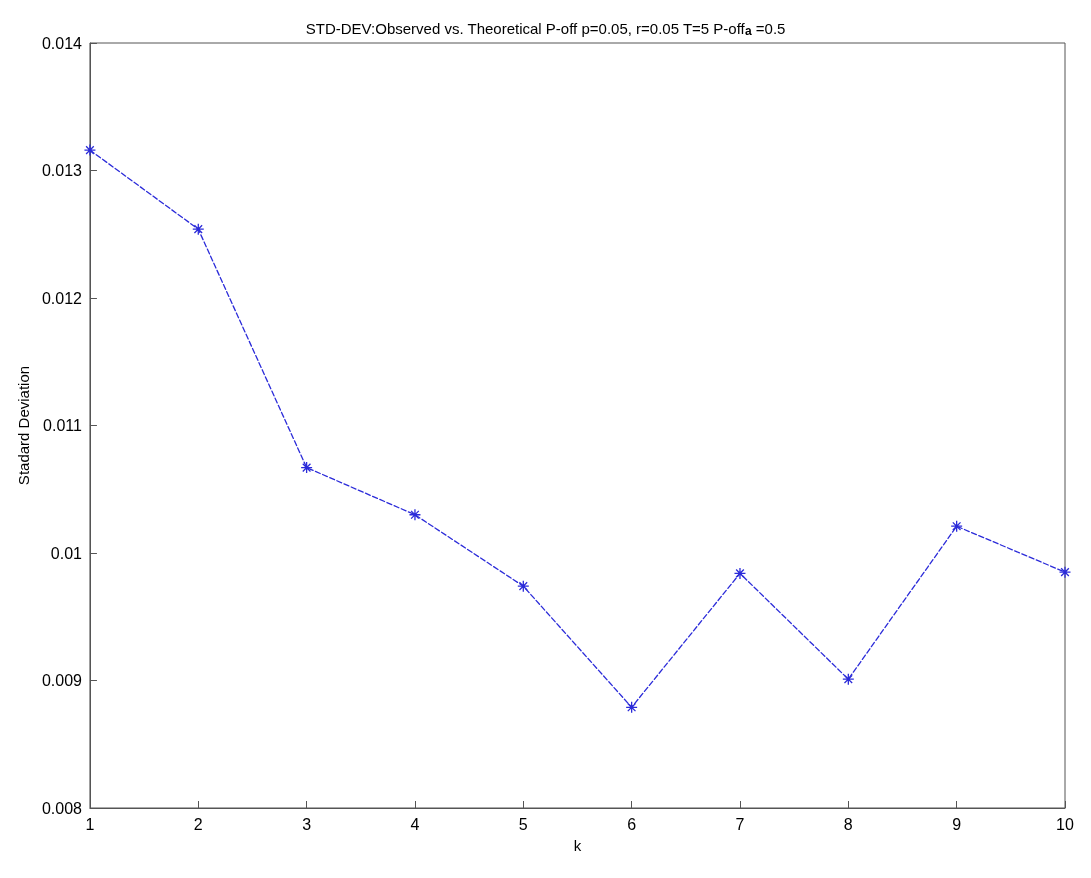 This screenshot has height=878, width=1091. What do you see at coordinates (63, 425) in the screenshot?
I see `y-tick-label: 0.011` at bounding box center [63, 425].